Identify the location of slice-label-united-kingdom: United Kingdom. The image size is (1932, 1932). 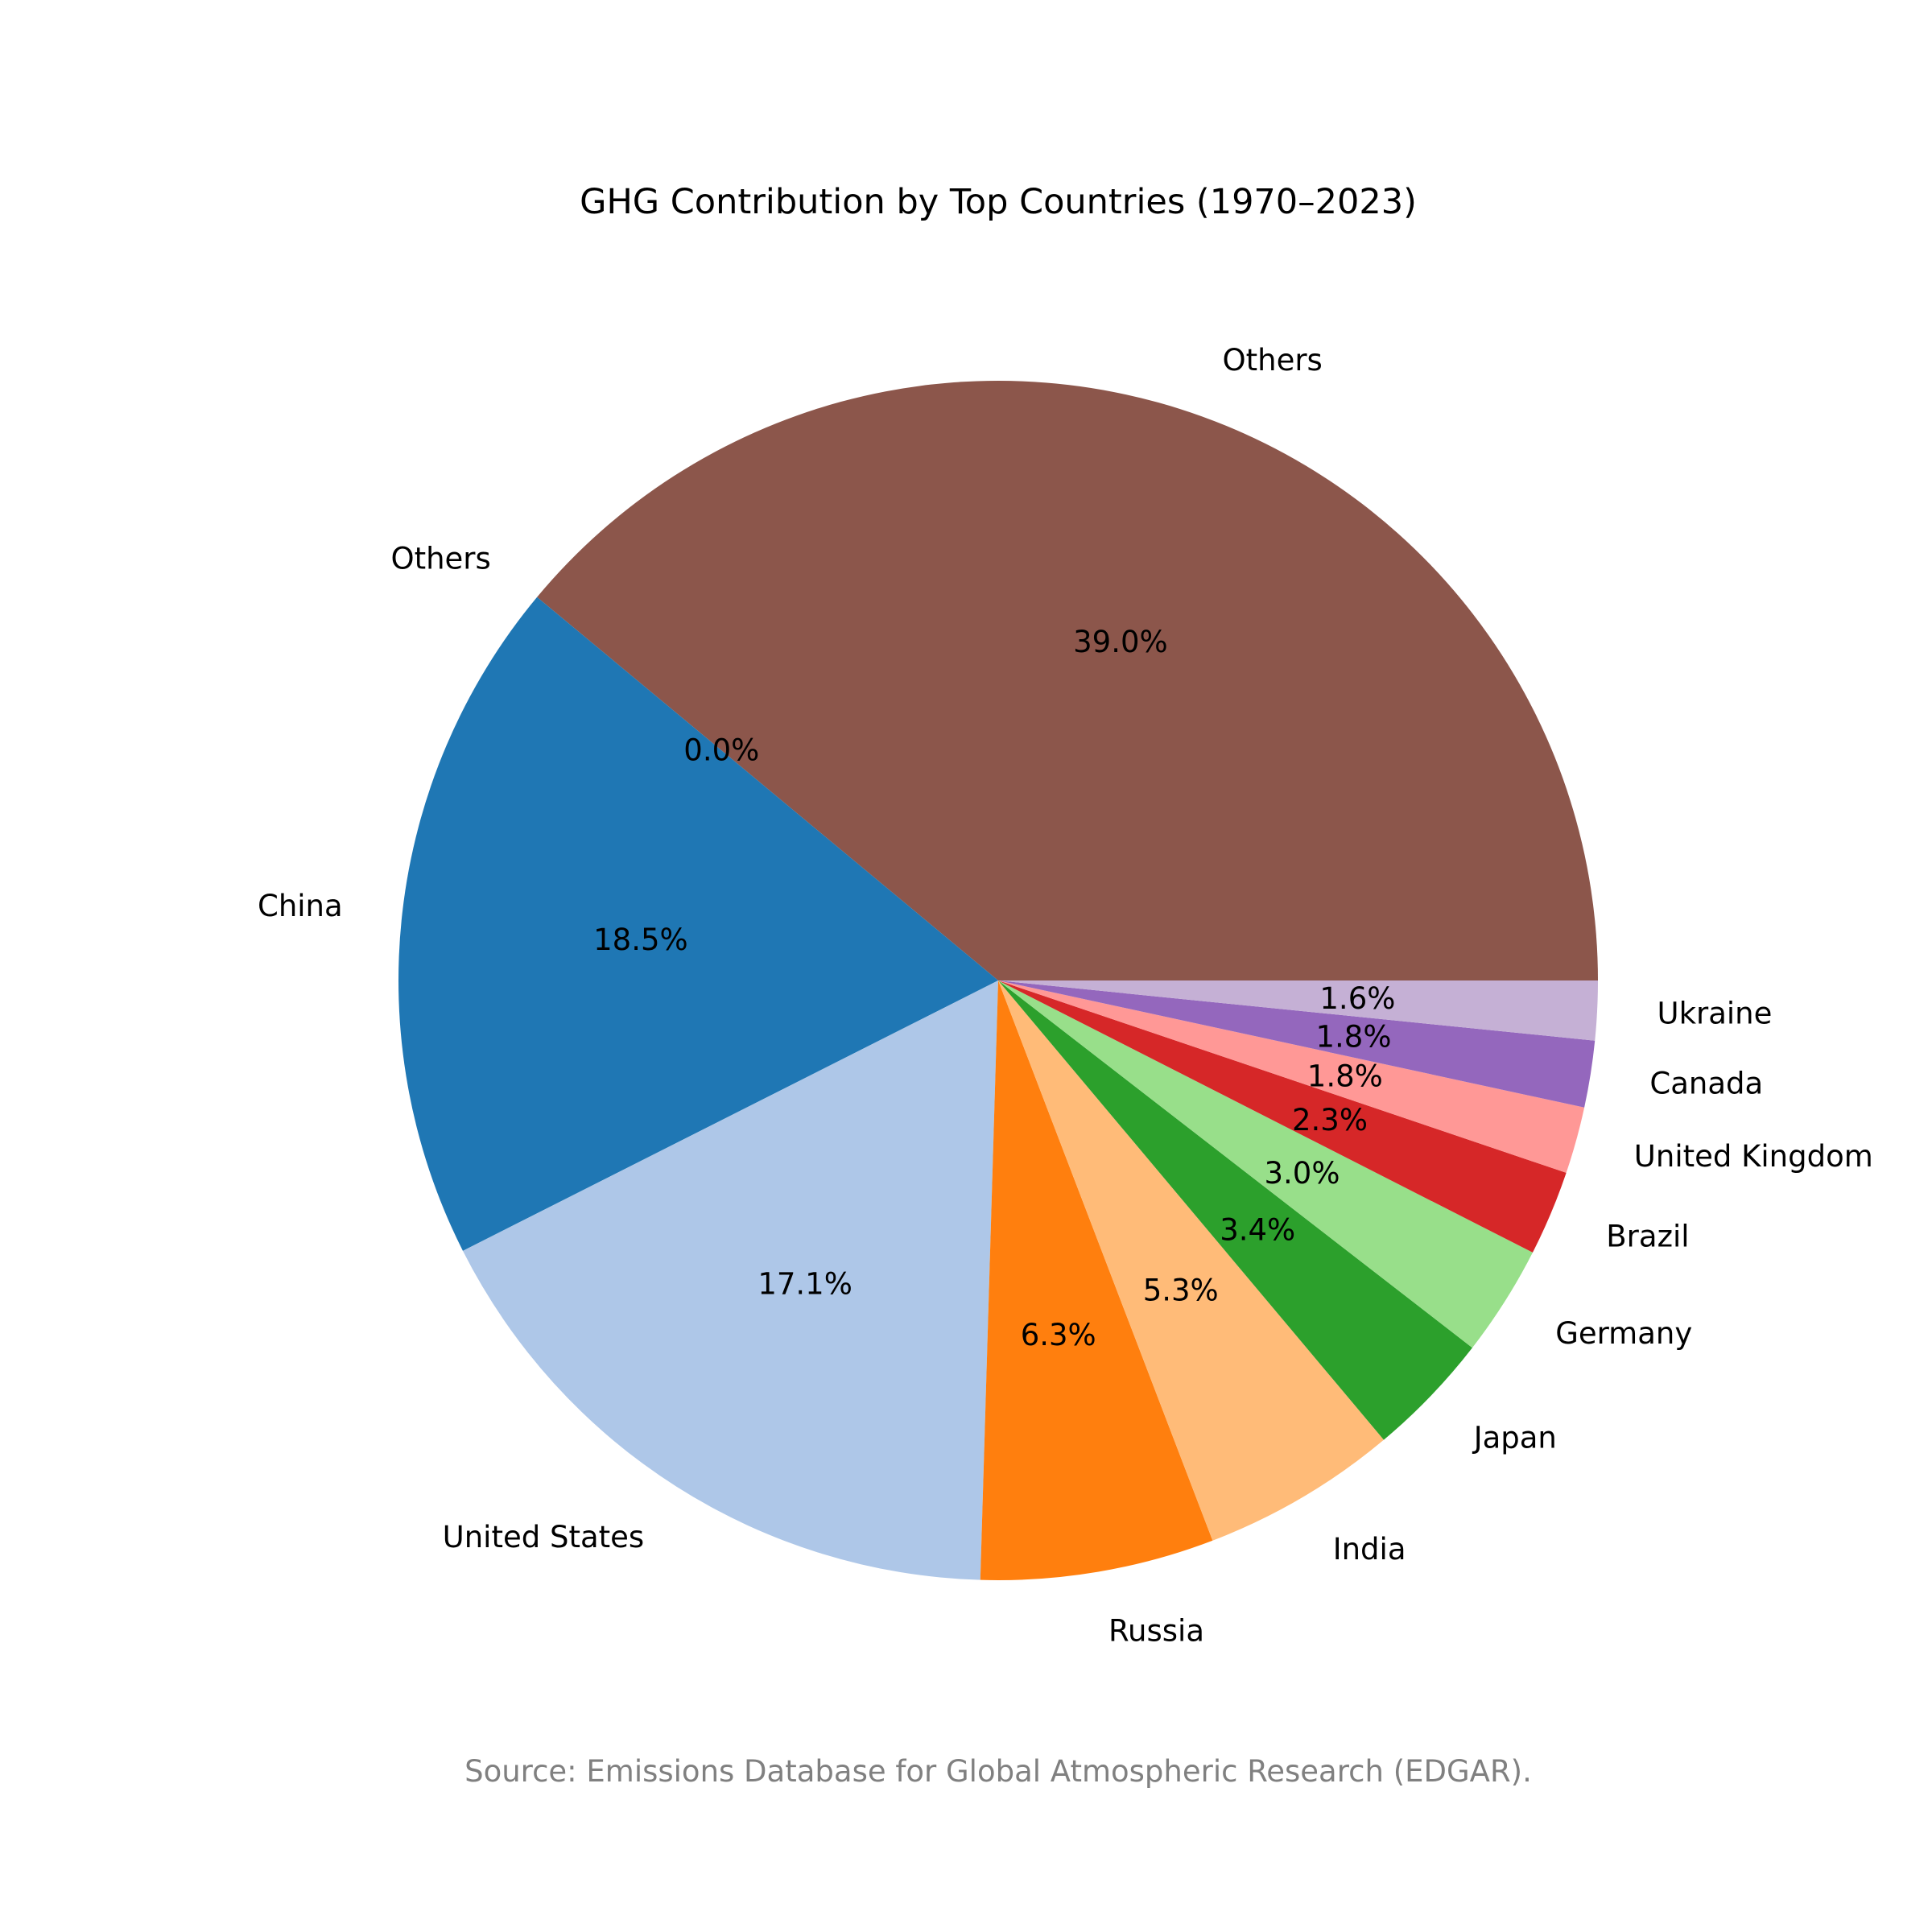
(1753, 1156).